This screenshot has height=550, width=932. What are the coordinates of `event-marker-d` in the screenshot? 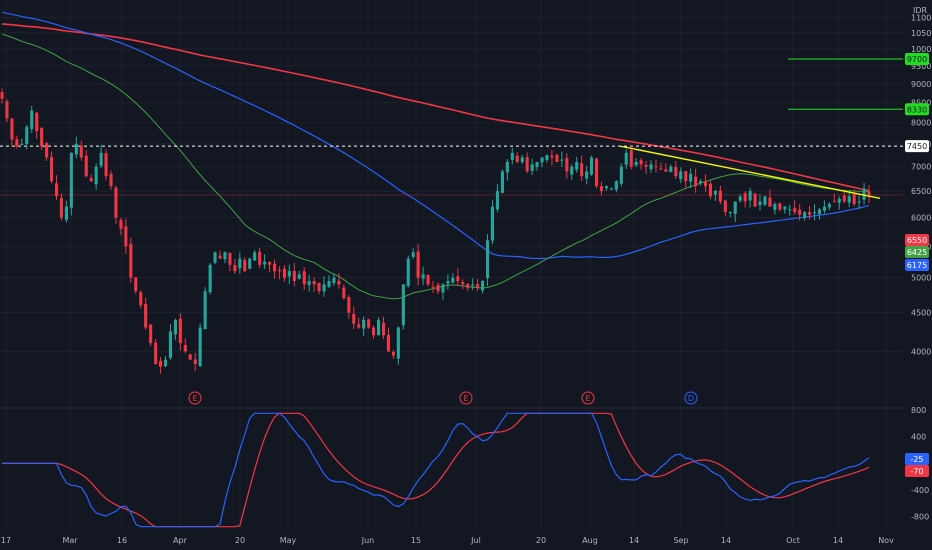 It's located at (691, 398).